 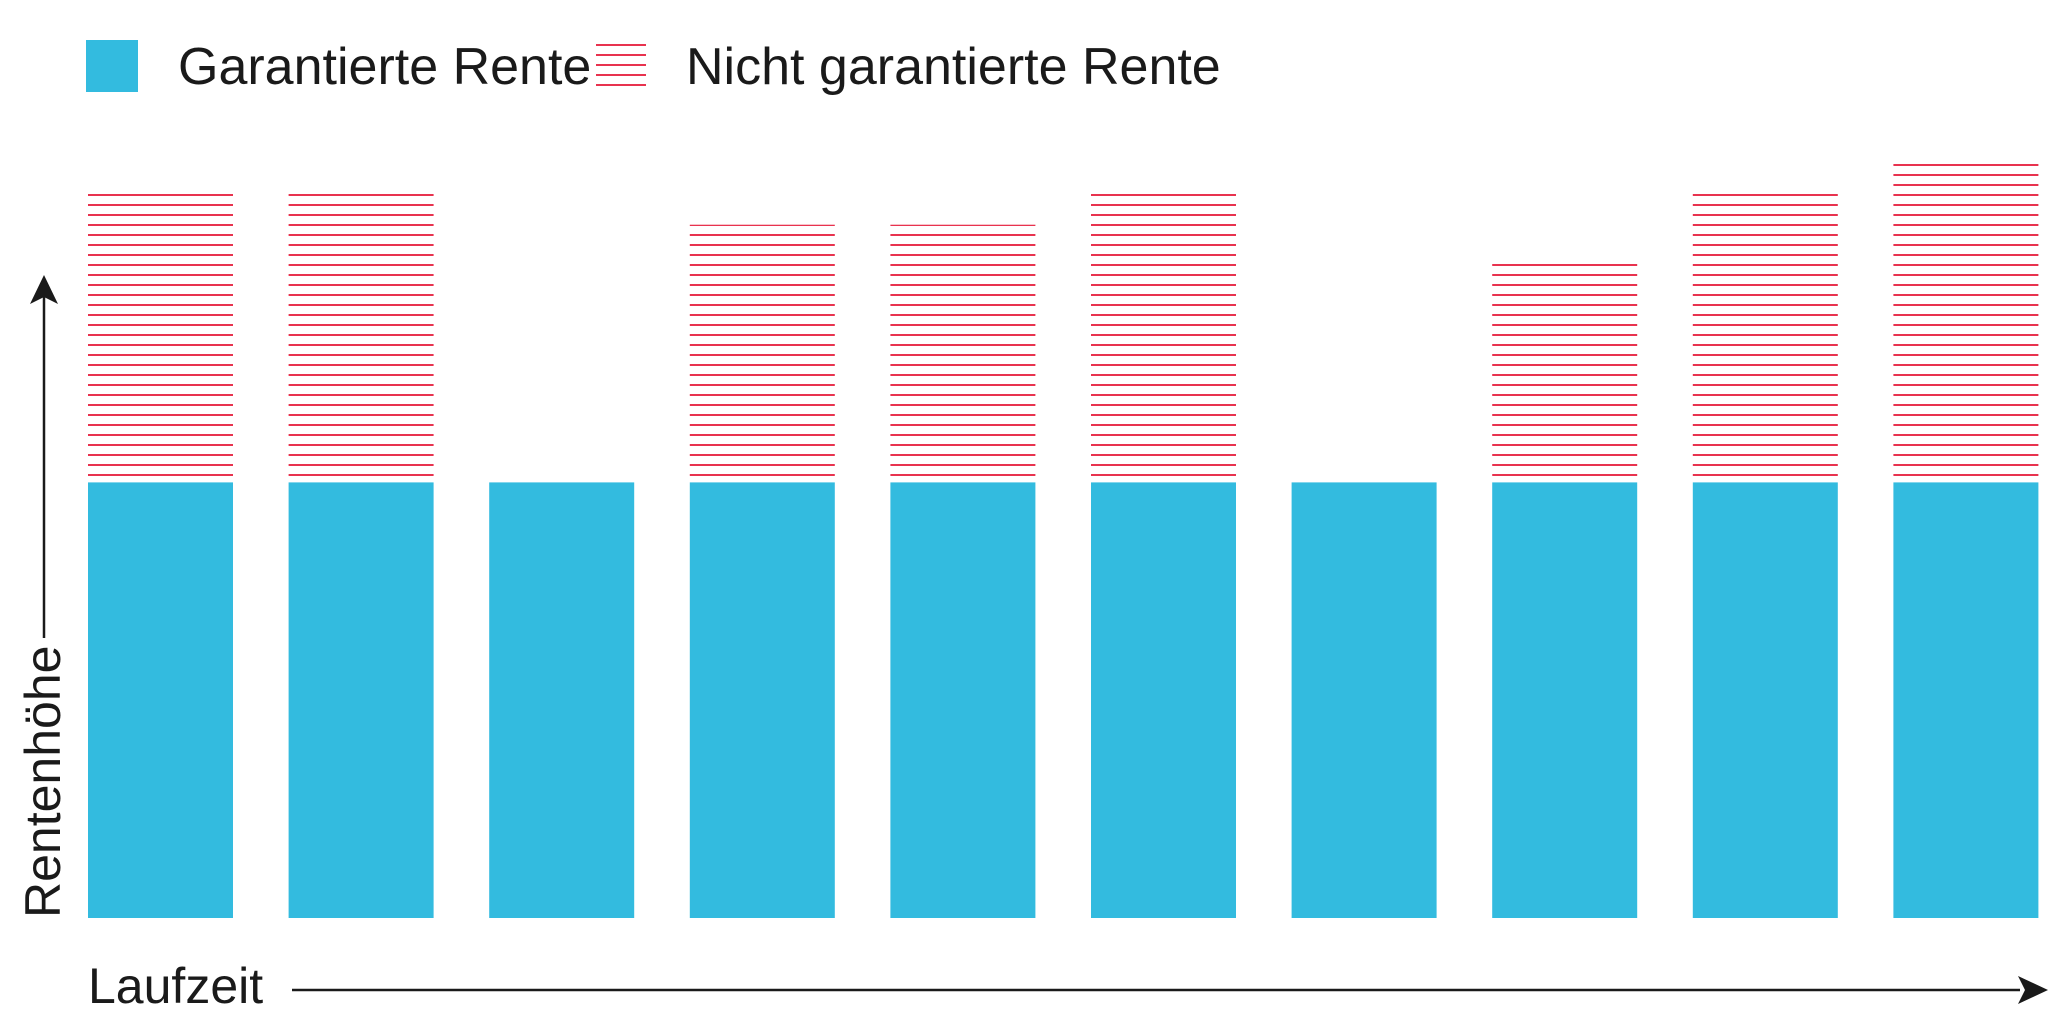 I want to click on legend-label-guaranteed: Garantierte Rente, so click(x=384, y=67).